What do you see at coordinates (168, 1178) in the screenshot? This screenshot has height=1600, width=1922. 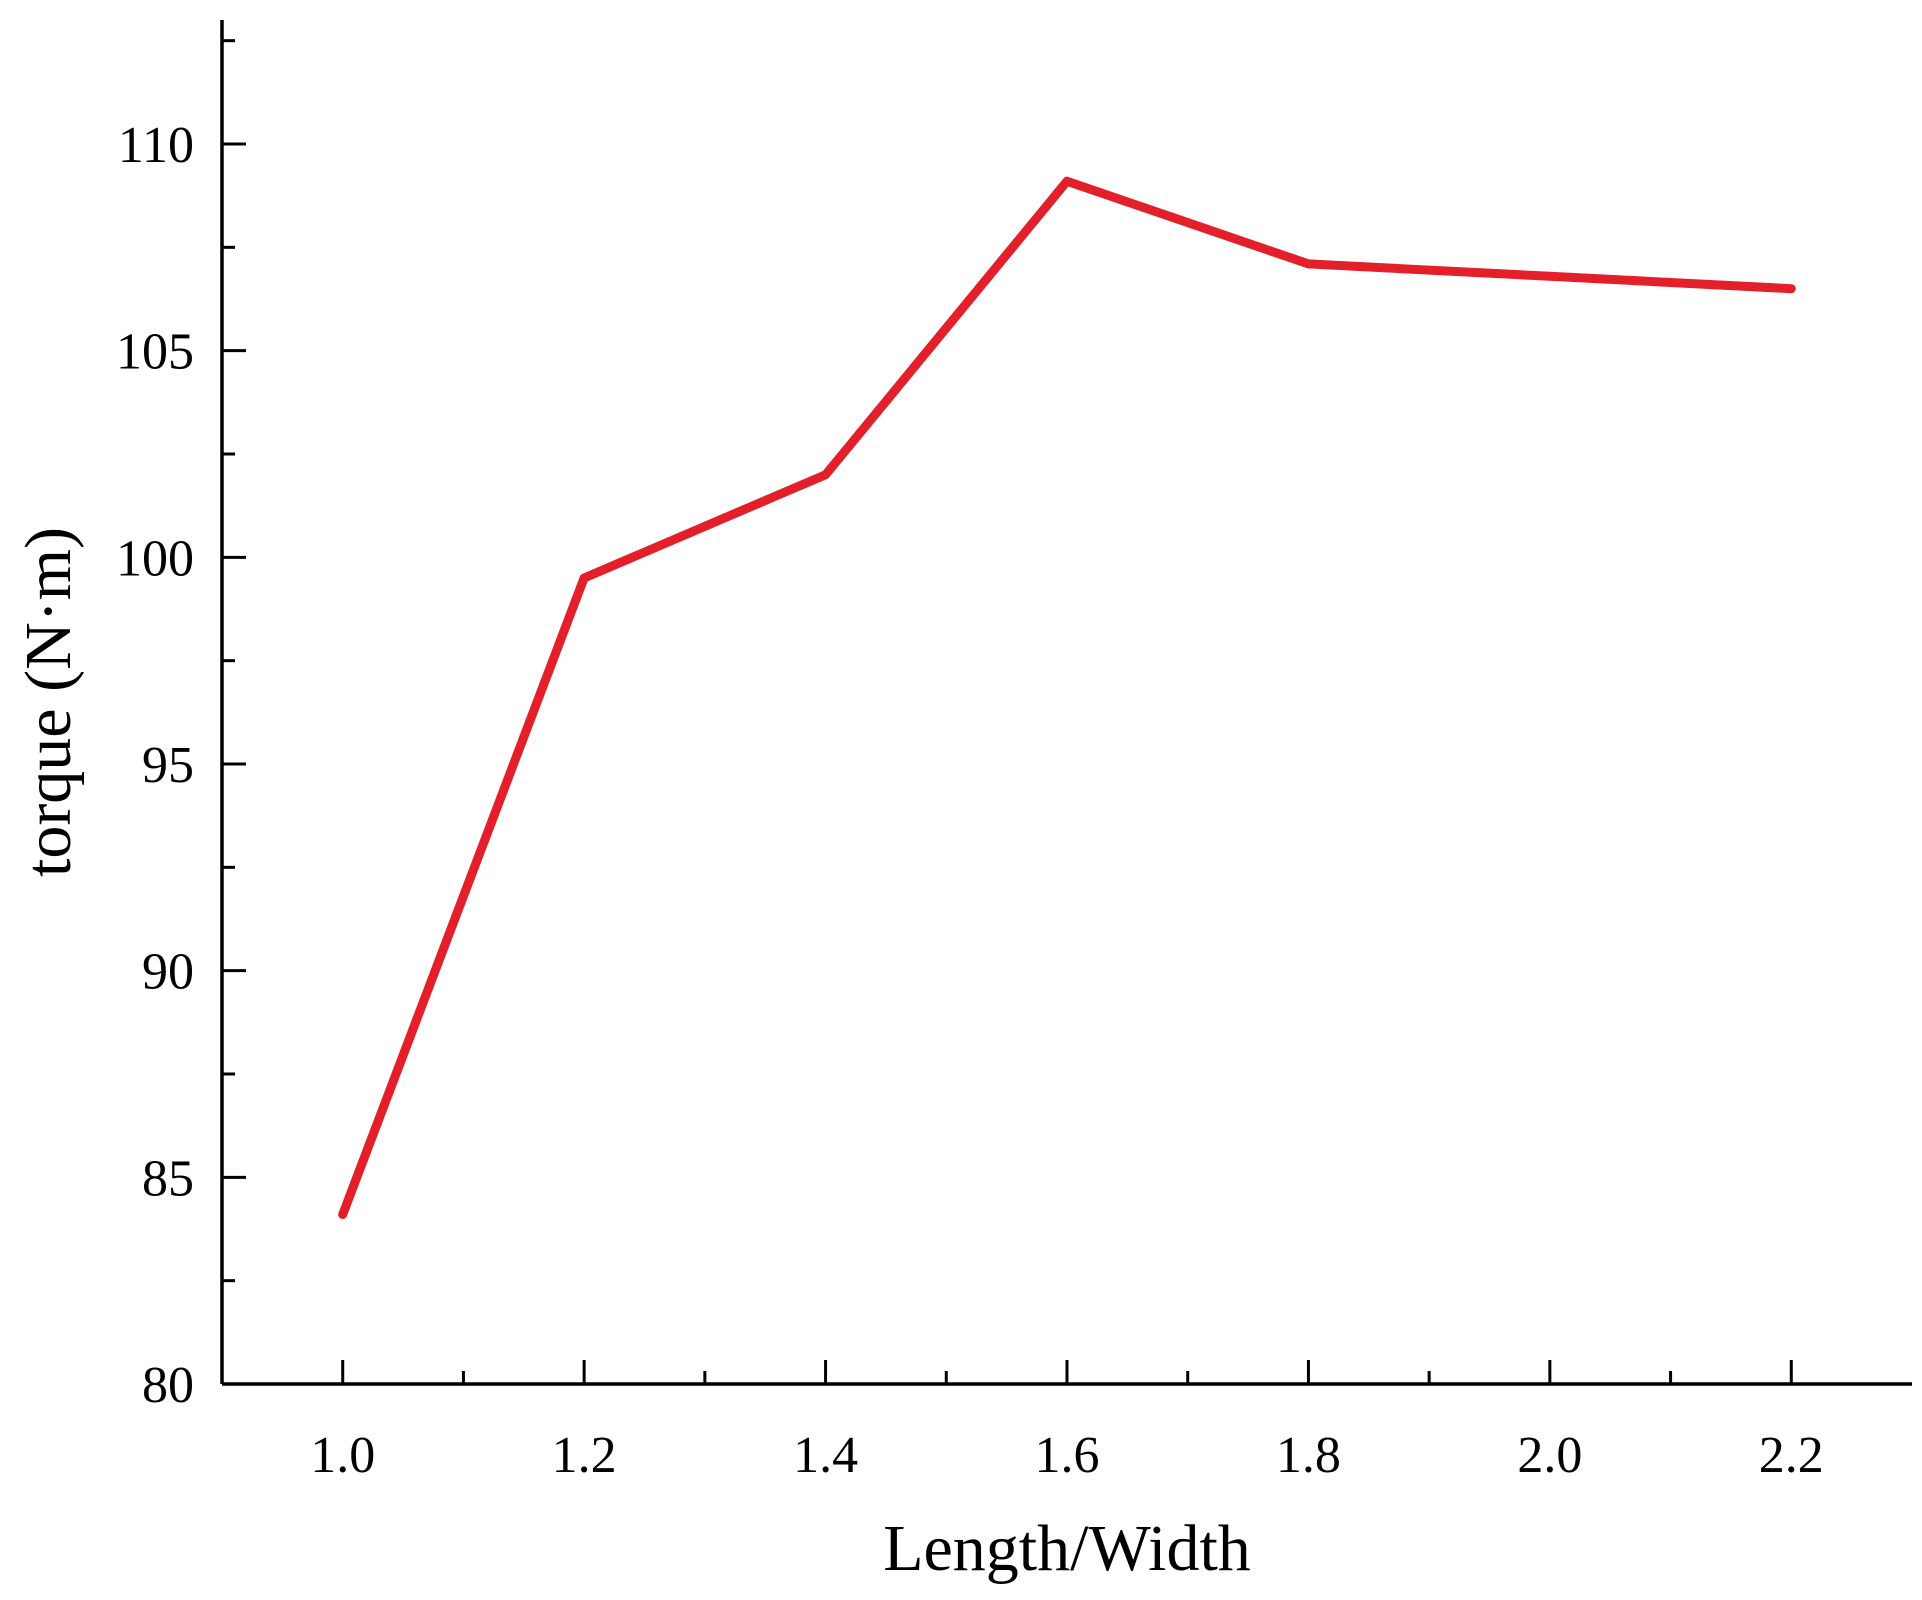 I see `y-tick-label: 85` at bounding box center [168, 1178].